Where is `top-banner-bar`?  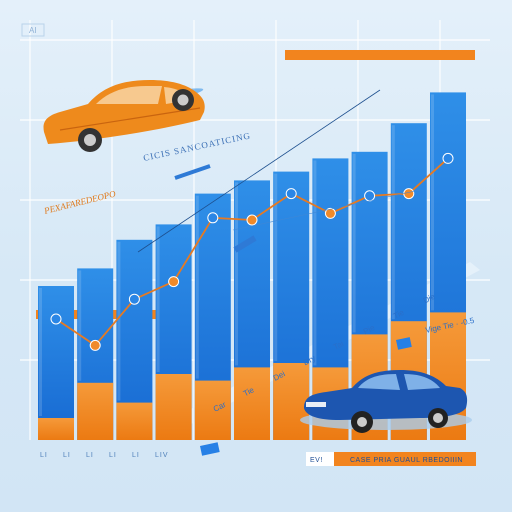
top-banner-bar is located at coordinates (380, 55).